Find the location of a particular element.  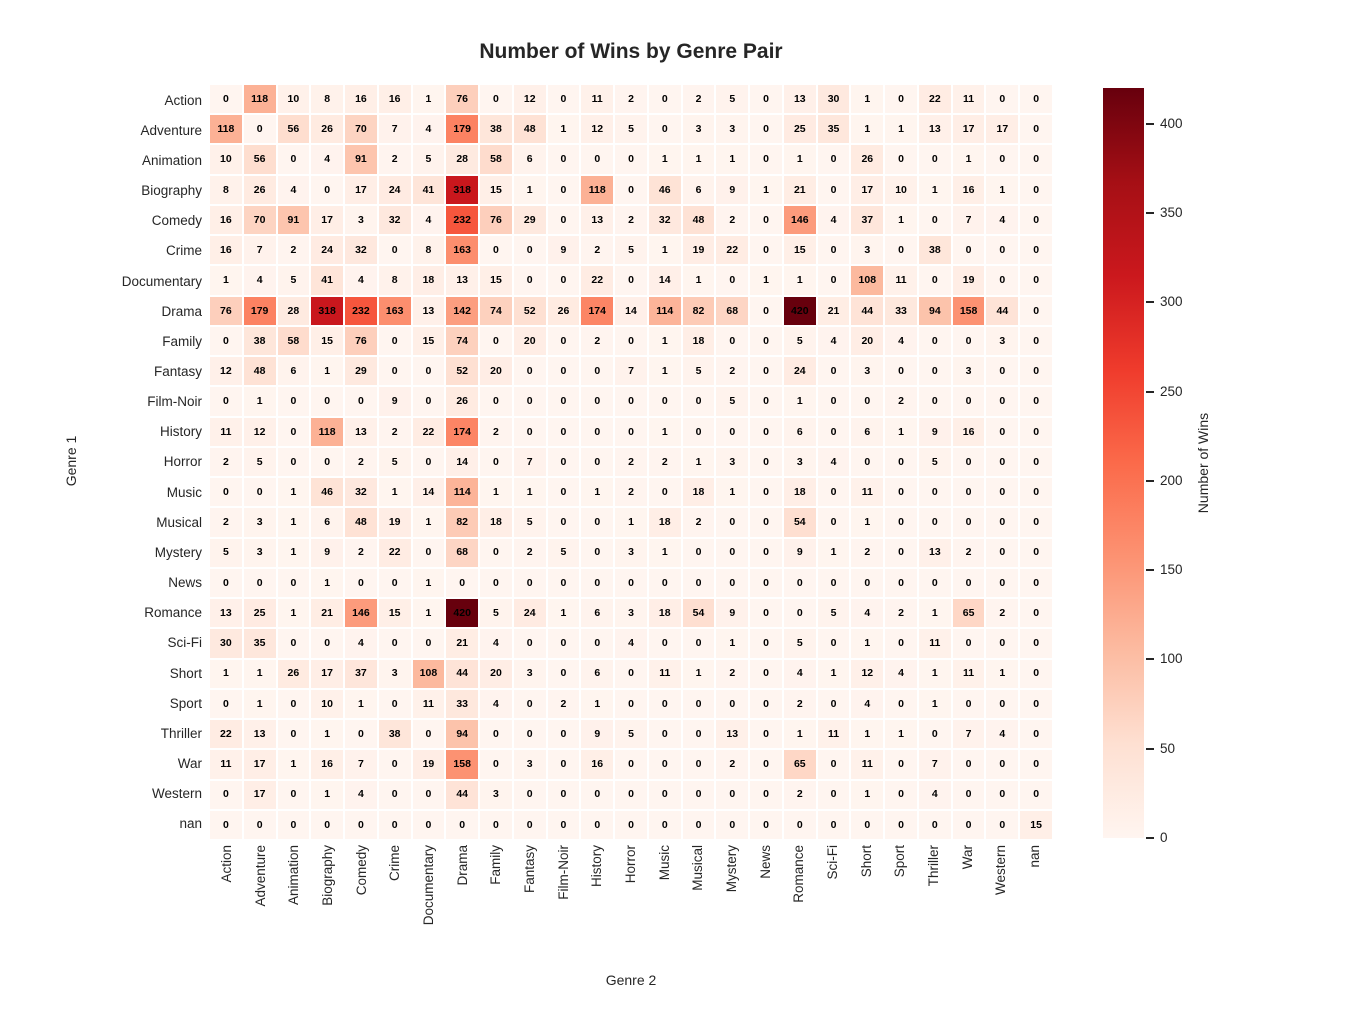

heatmap-cell: 9 is located at coordinates (563, 250).